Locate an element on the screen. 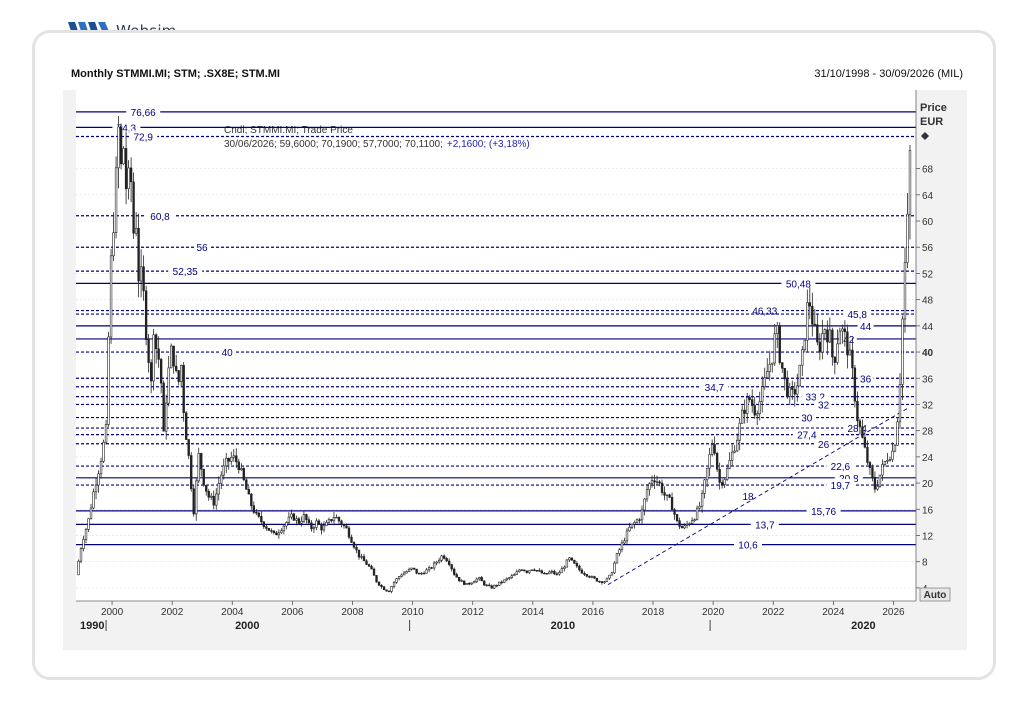  auto-label: Auto is located at coordinates (935, 595).